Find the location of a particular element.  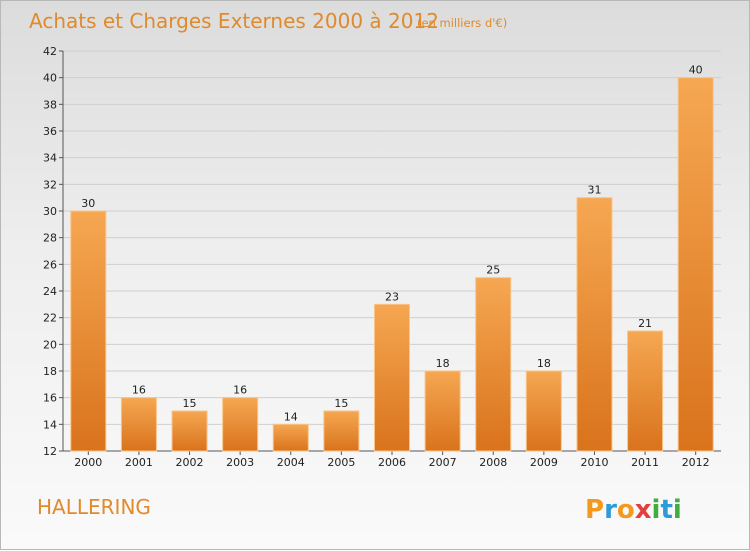

value-label-2012: 40 is located at coordinates (696, 70).